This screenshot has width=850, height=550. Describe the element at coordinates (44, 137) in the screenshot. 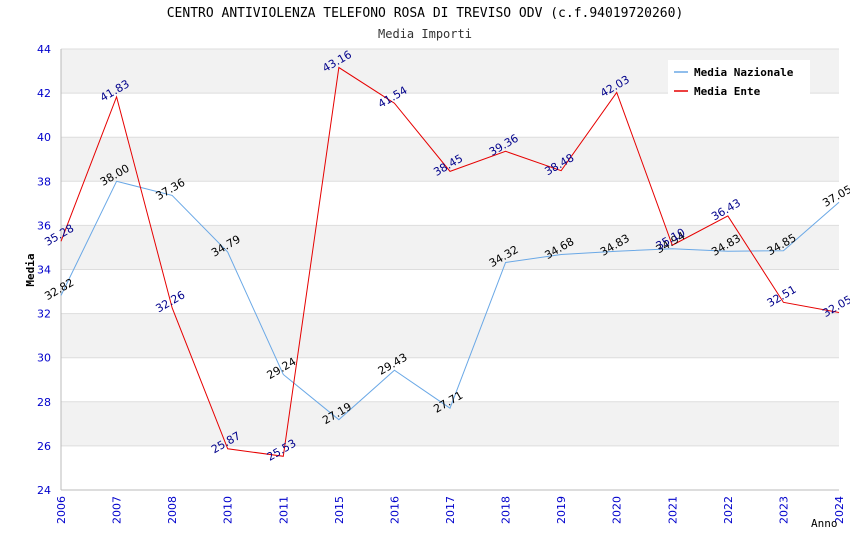

I see `y-tick-label: 40` at that location.